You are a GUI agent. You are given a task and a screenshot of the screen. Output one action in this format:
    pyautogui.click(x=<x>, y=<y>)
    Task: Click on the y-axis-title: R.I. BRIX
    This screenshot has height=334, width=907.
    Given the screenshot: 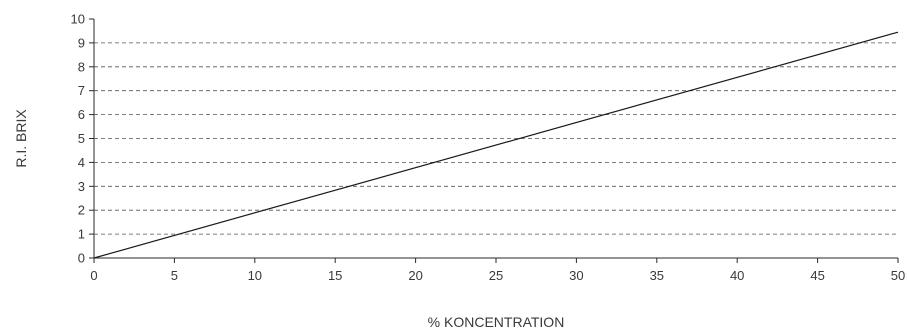 What is the action you would take?
    pyautogui.click(x=21, y=138)
    